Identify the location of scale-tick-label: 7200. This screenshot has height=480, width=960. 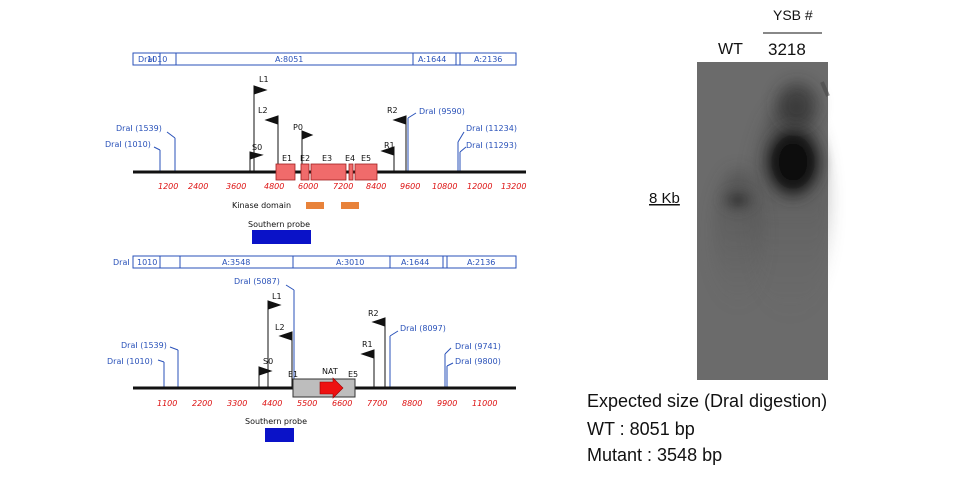
(343, 186).